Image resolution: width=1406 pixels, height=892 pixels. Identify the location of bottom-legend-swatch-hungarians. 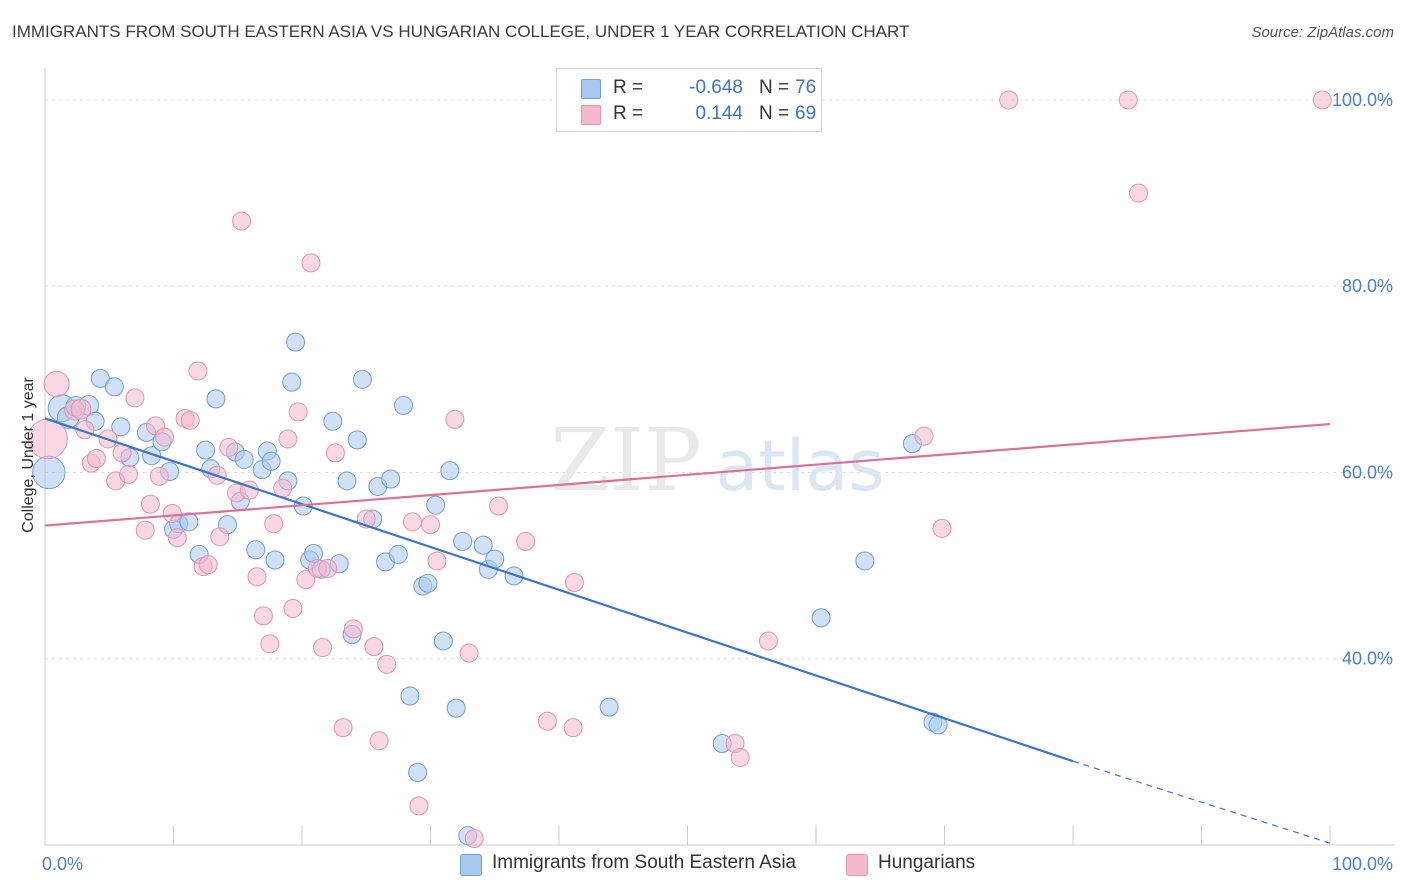
(857, 865).